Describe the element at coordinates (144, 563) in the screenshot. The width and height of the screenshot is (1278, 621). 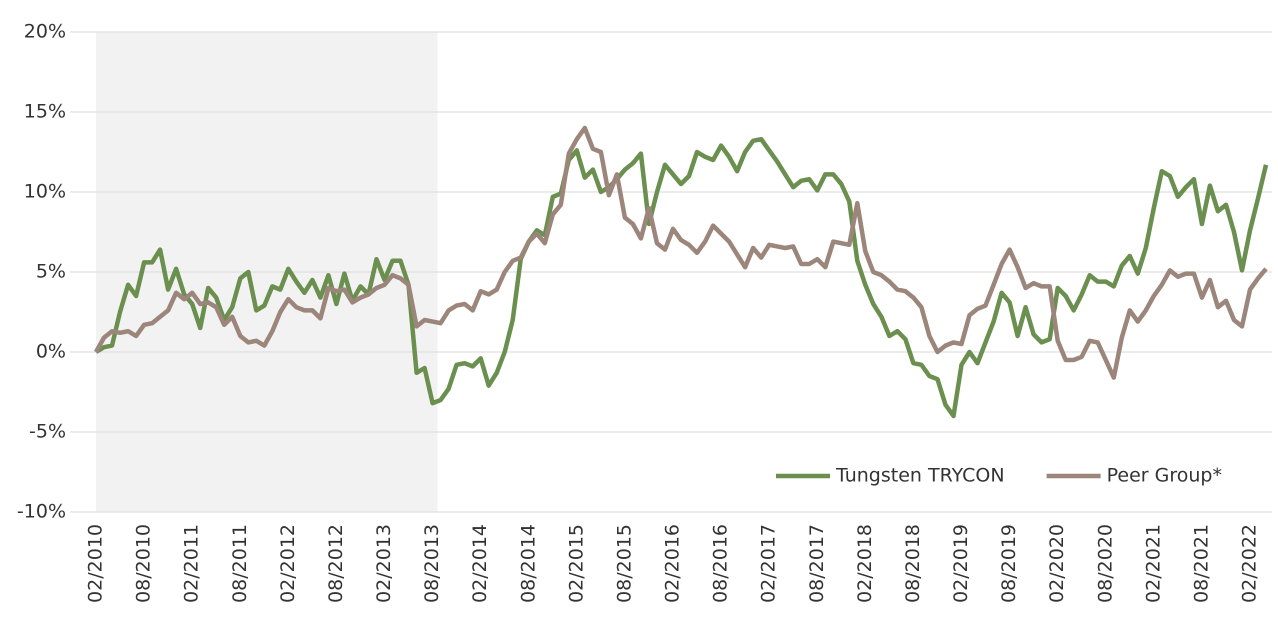
I see `x-tick-label: 08/2010` at that location.